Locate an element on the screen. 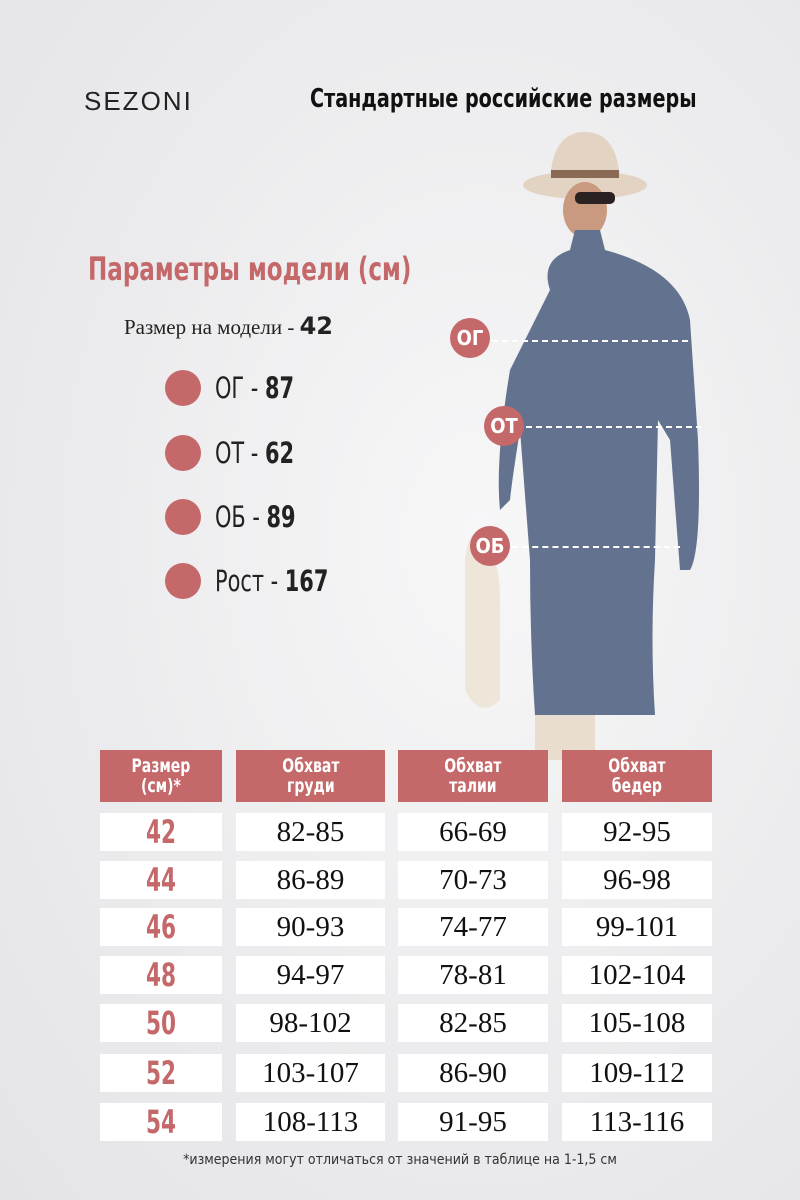 Image resolution: width=800 pixels, height=1200 pixels. measure-cell: 70-73 is located at coordinates (473, 880).